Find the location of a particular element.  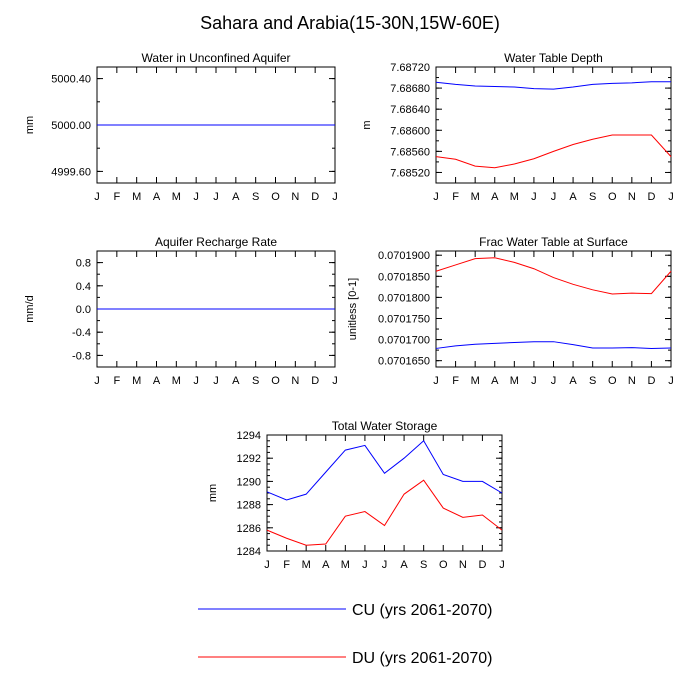

y-axis-label: unitless [0-1] is located at coordinates (353, 309).